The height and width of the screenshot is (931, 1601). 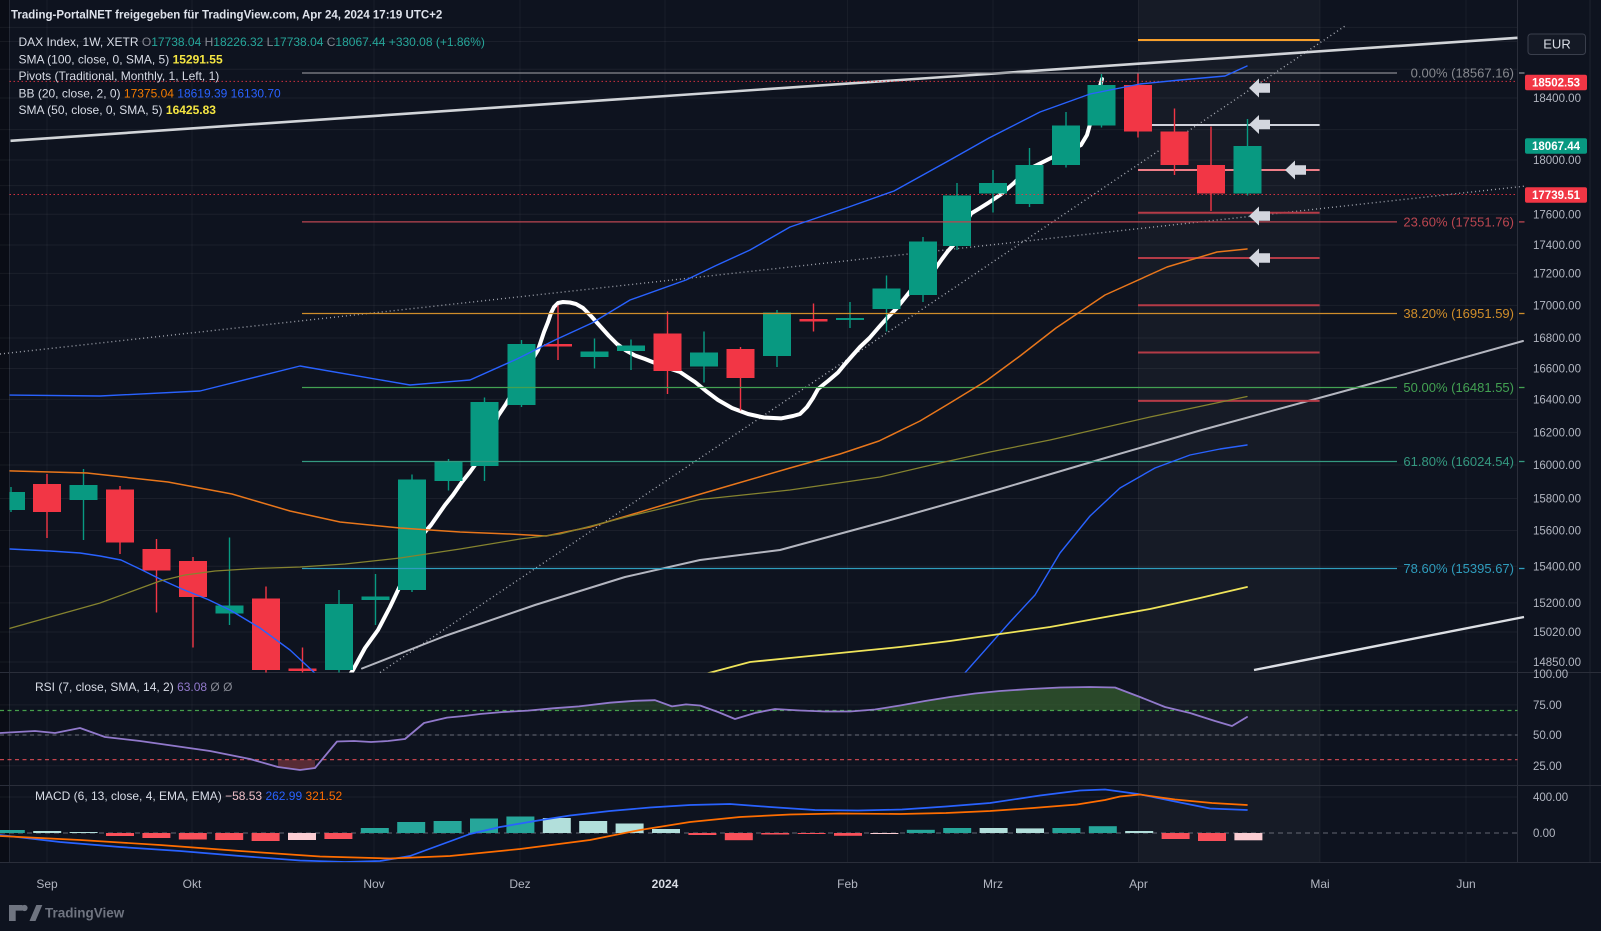 What do you see at coordinates (1557, 532) in the screenshot?
I see `svg-text: 15600.00` at bounding box center [1557, 532].